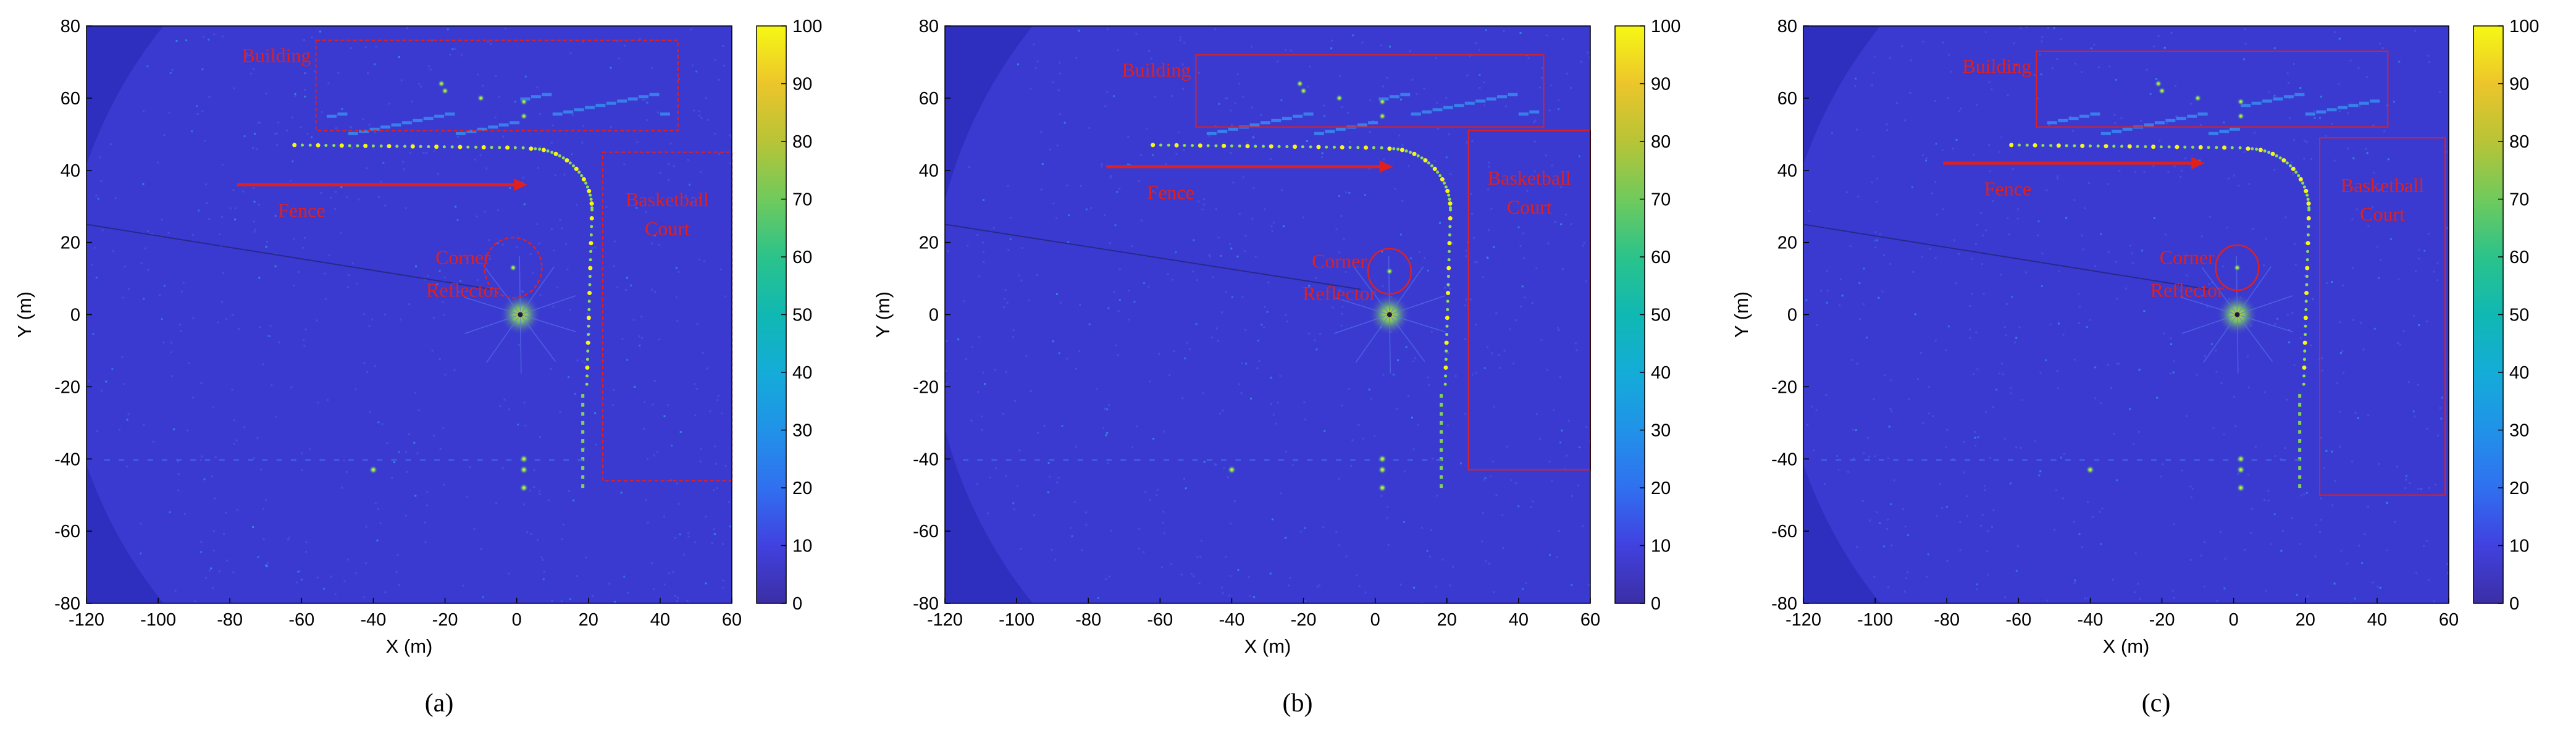 This screenshot has height=741, width=2576. I want to click on building-returns, so click(1373, 107).